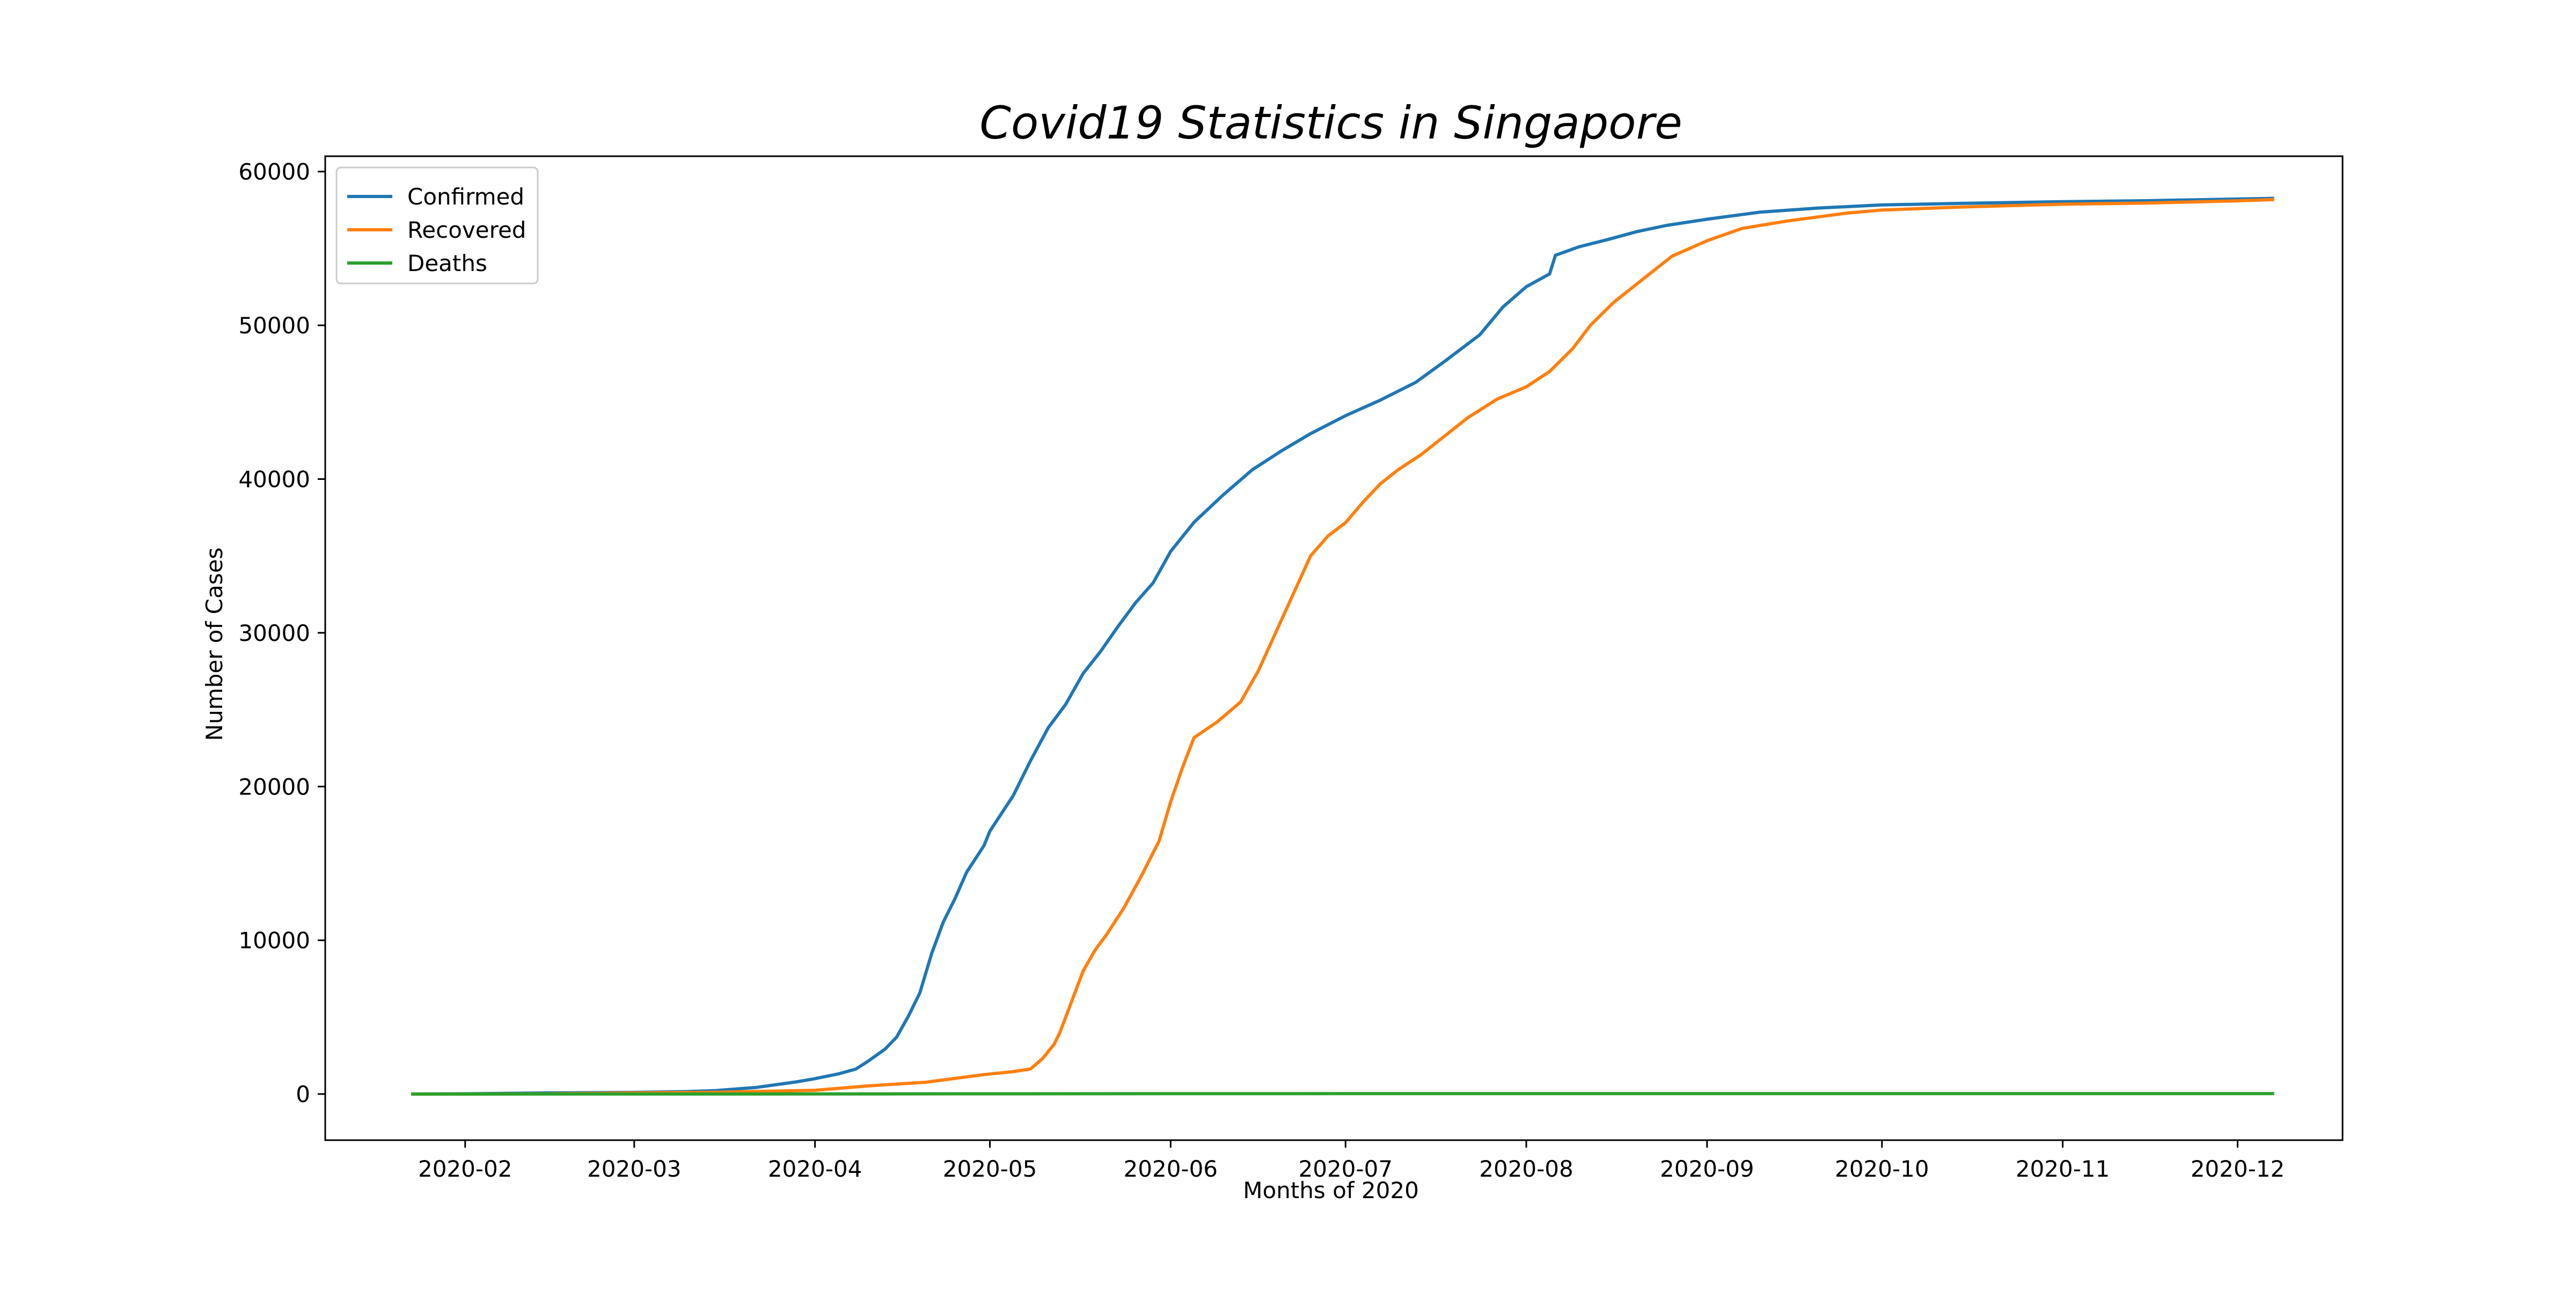  What do you see at coordinates (1345, 1169) in the screenshot?
I see `x-tick-label: 2020-07` at bounding box center [1345, 1169].